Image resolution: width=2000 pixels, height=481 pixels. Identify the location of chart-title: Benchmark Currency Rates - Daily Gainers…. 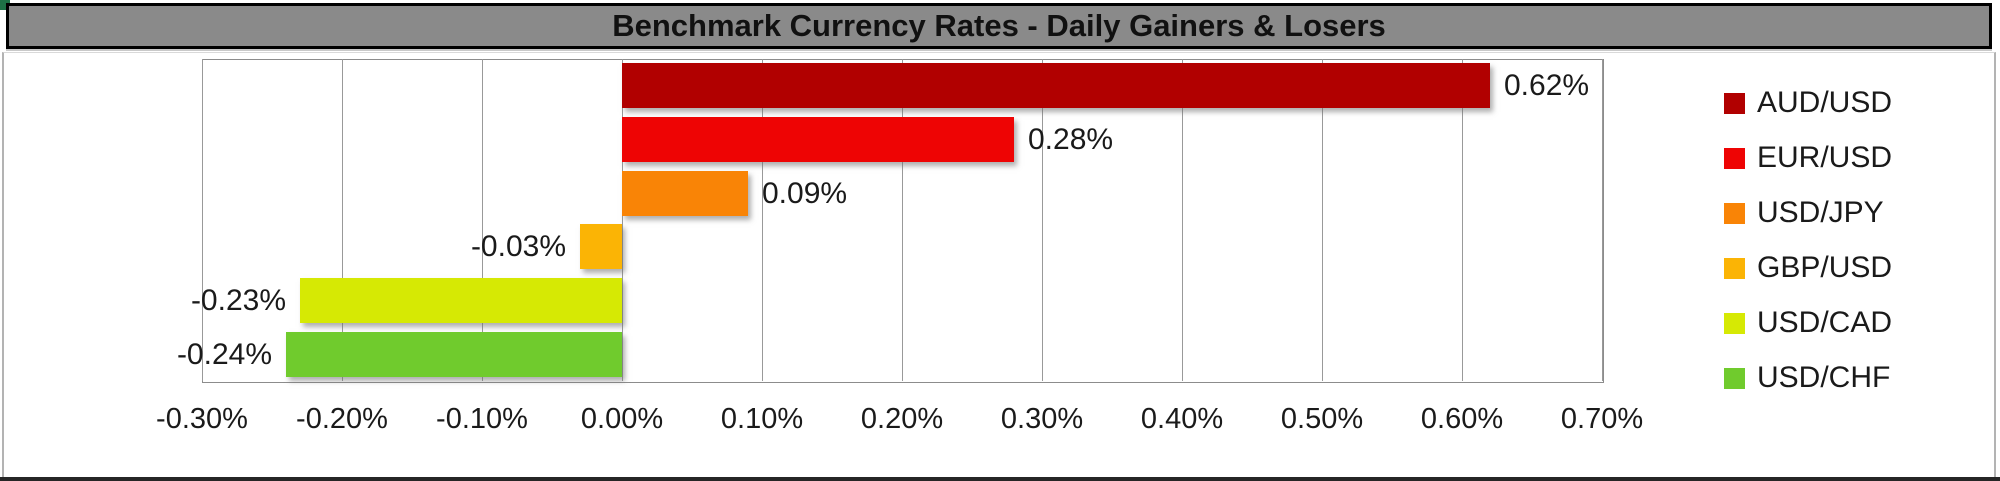
(999, 25).